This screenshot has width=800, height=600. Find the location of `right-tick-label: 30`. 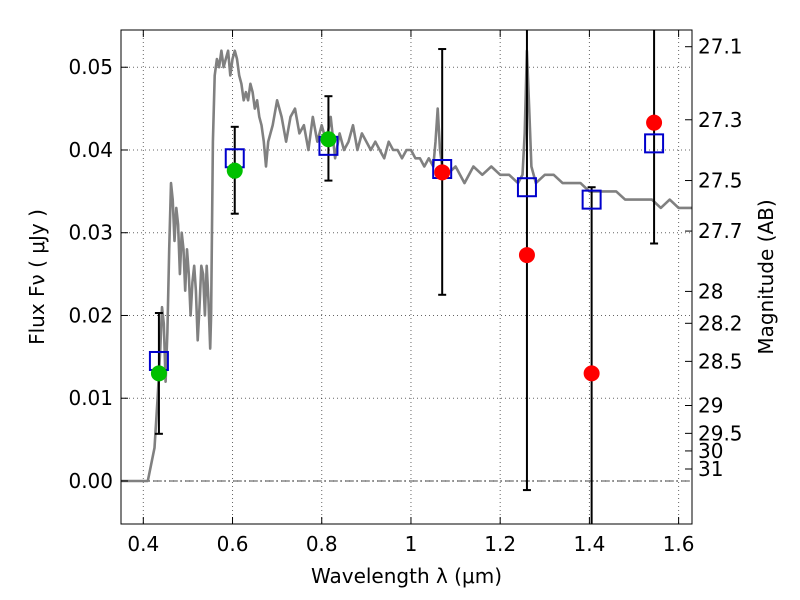

right-tick-label: 30 is located at coordinates (710, 451).